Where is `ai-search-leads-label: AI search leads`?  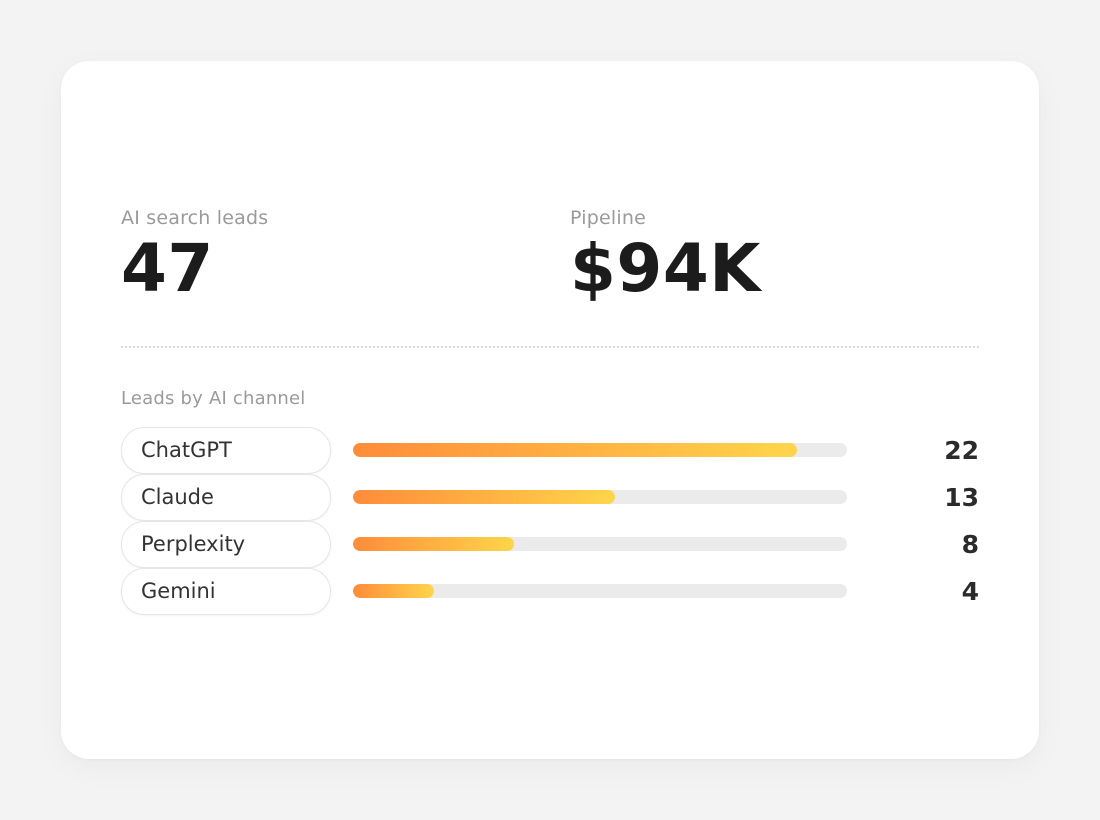
ai-search-leads-label: AI search leads is located at coordinates (195, 218).